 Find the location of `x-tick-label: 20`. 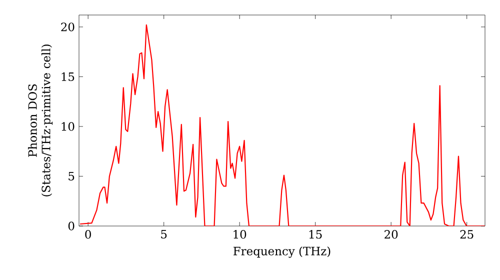

x-tick-label: 20 is located at coordinates (391, 234).